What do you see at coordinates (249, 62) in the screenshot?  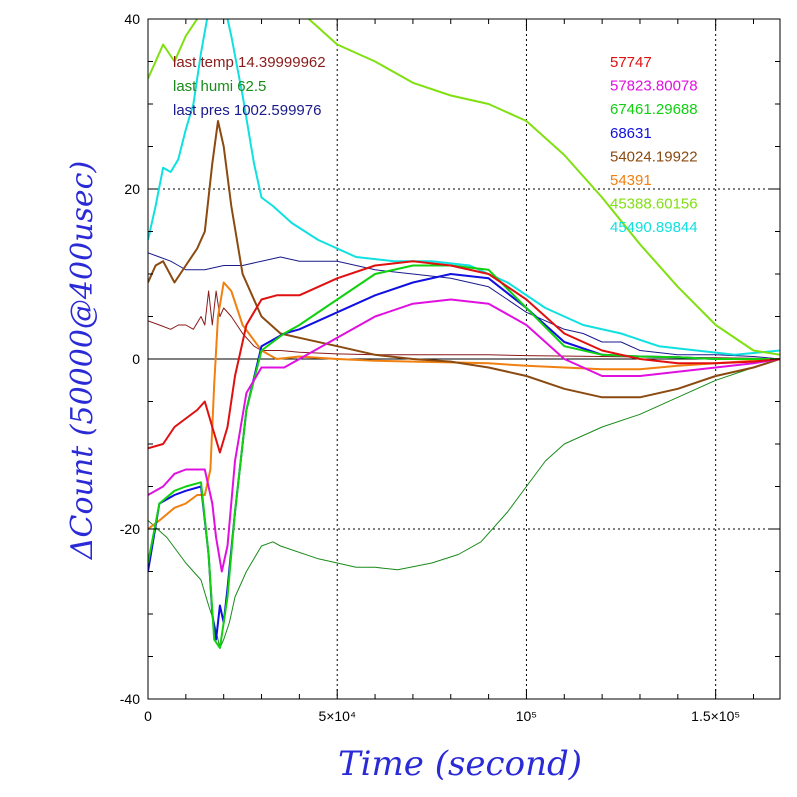 I see `annotation-text: last temp 14.39999962` at bounding box center [249, 62].